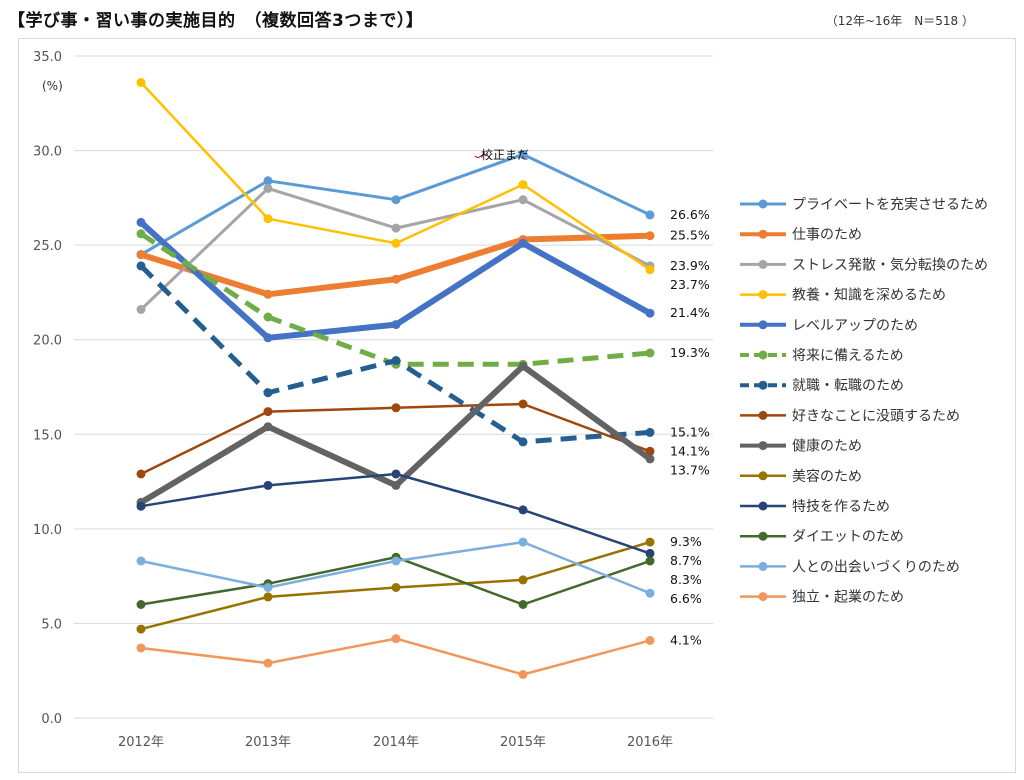  Describe the element at coordinates (47, 152) in the screenshot. I see `y-tick-label: 30.0` at that location.